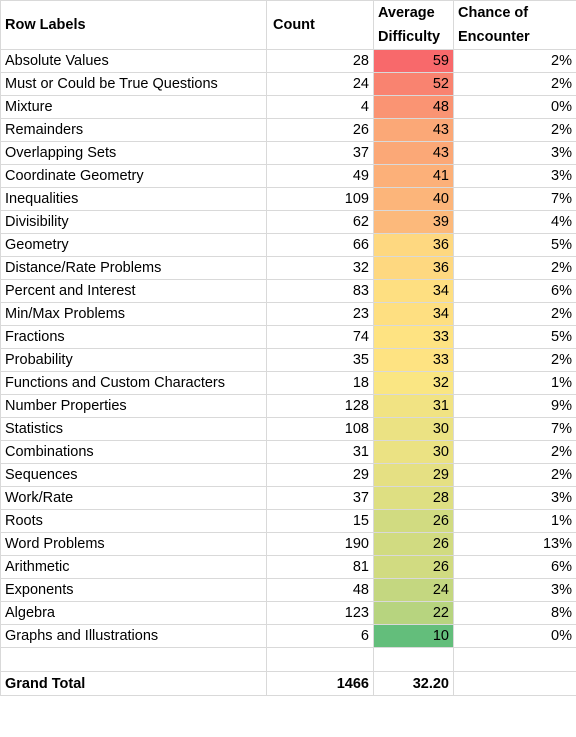 This screenshot has width=576, height=737. Describe the element at coordinates (320, 429) in the screenshot. I see `count-cell: 108` at that location.